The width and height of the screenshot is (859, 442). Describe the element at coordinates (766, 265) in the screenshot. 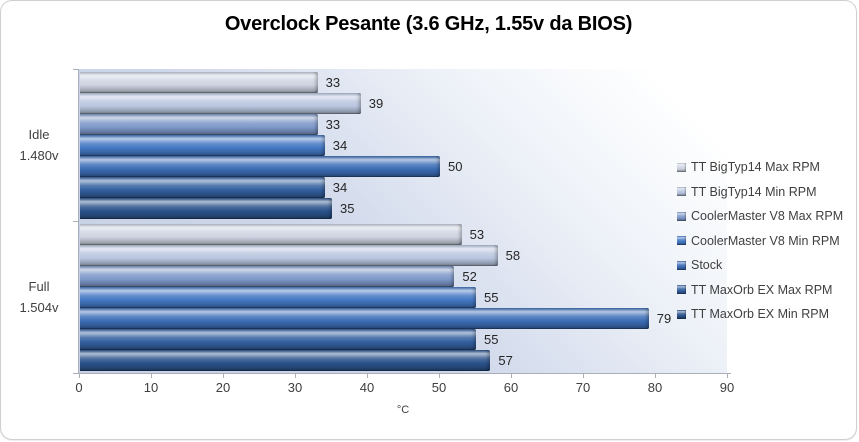

I see `legend-item: Stock` at that location.